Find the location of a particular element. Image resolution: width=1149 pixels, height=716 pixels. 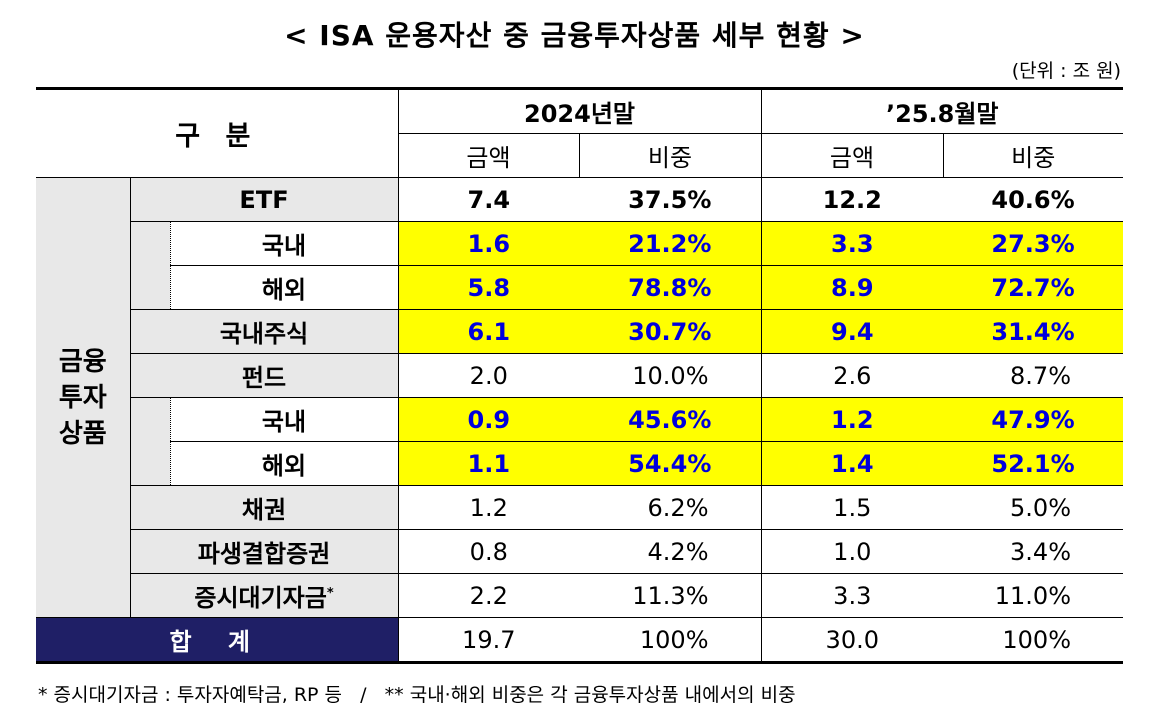

cell-share-2025: 5.0% is located at coordinates (1033, 507).